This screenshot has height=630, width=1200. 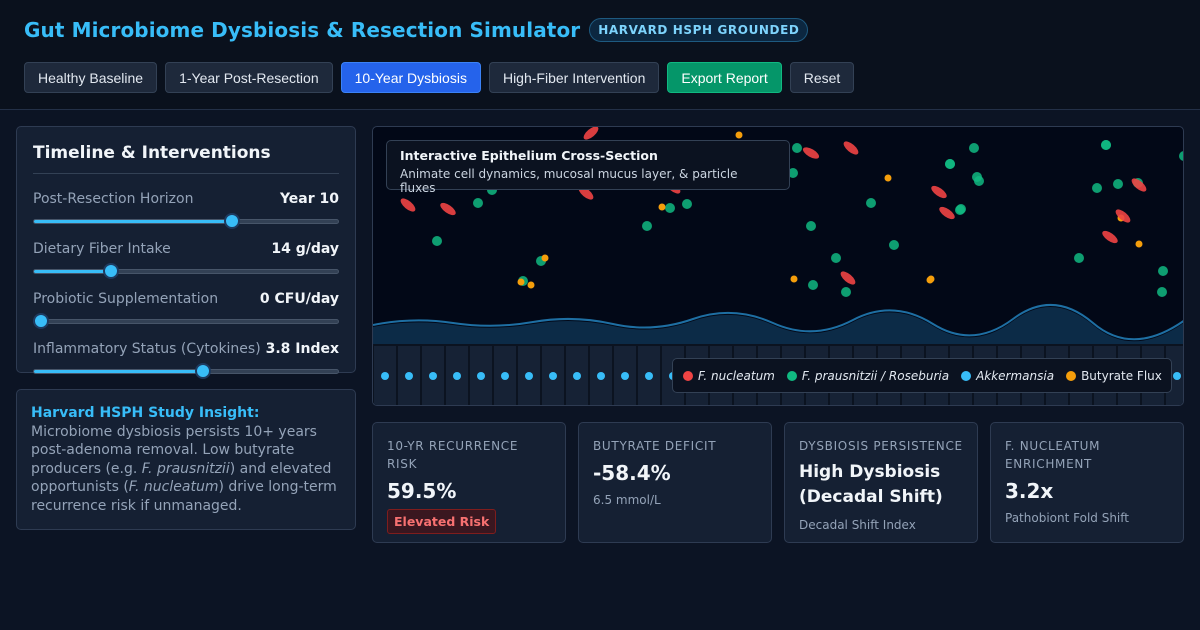 I want to click on fiber-slider, so click(x=186, y=271).